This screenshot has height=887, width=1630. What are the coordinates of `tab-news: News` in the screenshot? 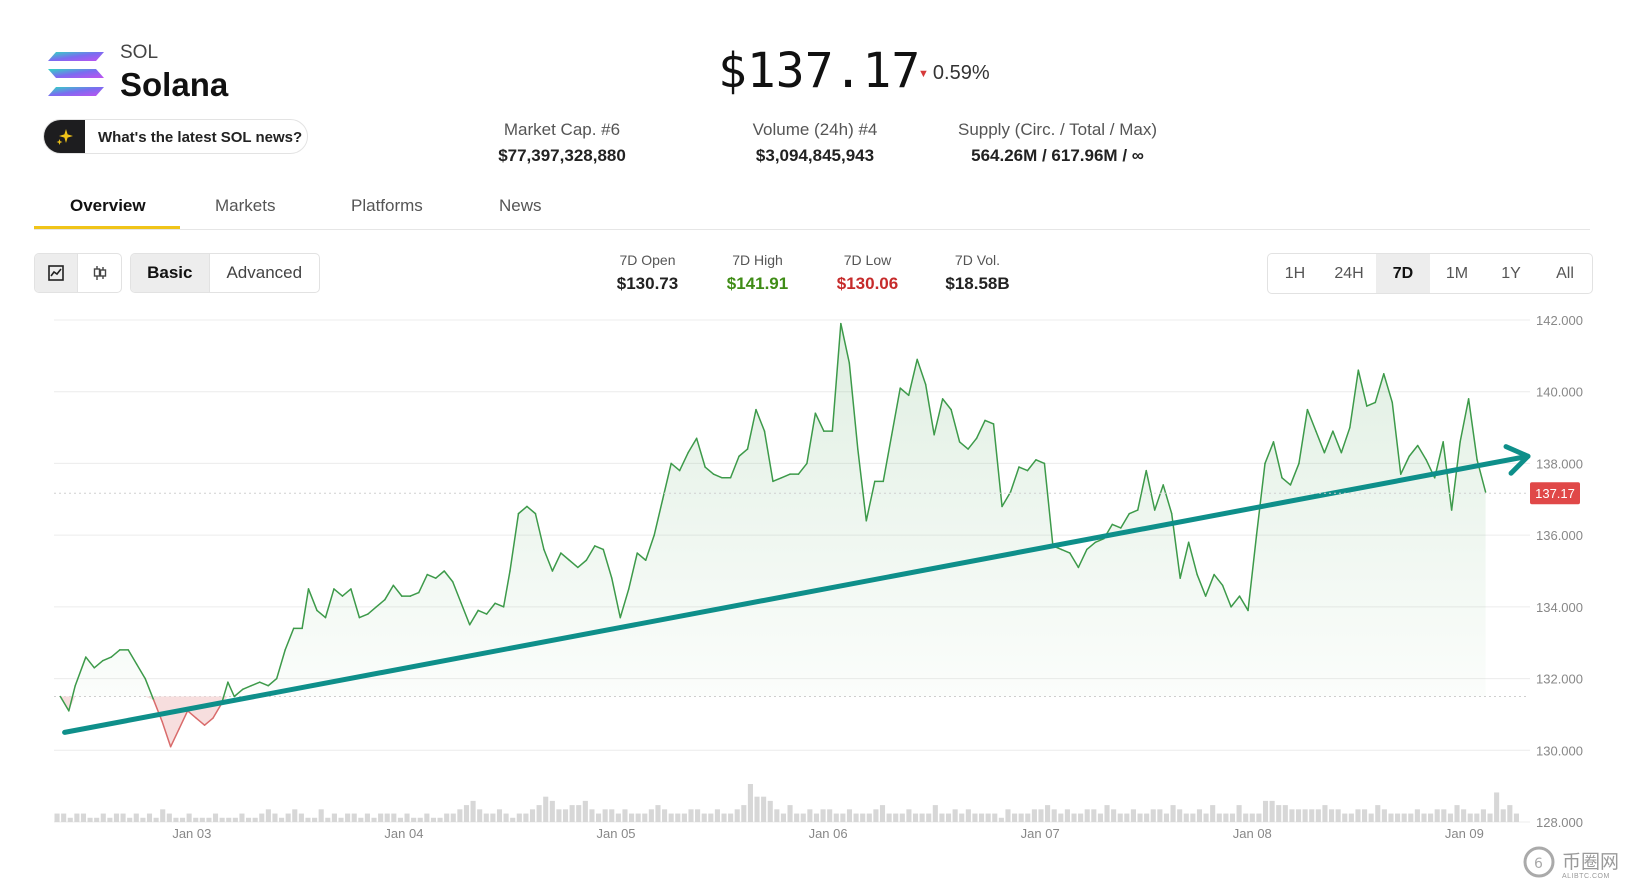 It's located at (520, 205).